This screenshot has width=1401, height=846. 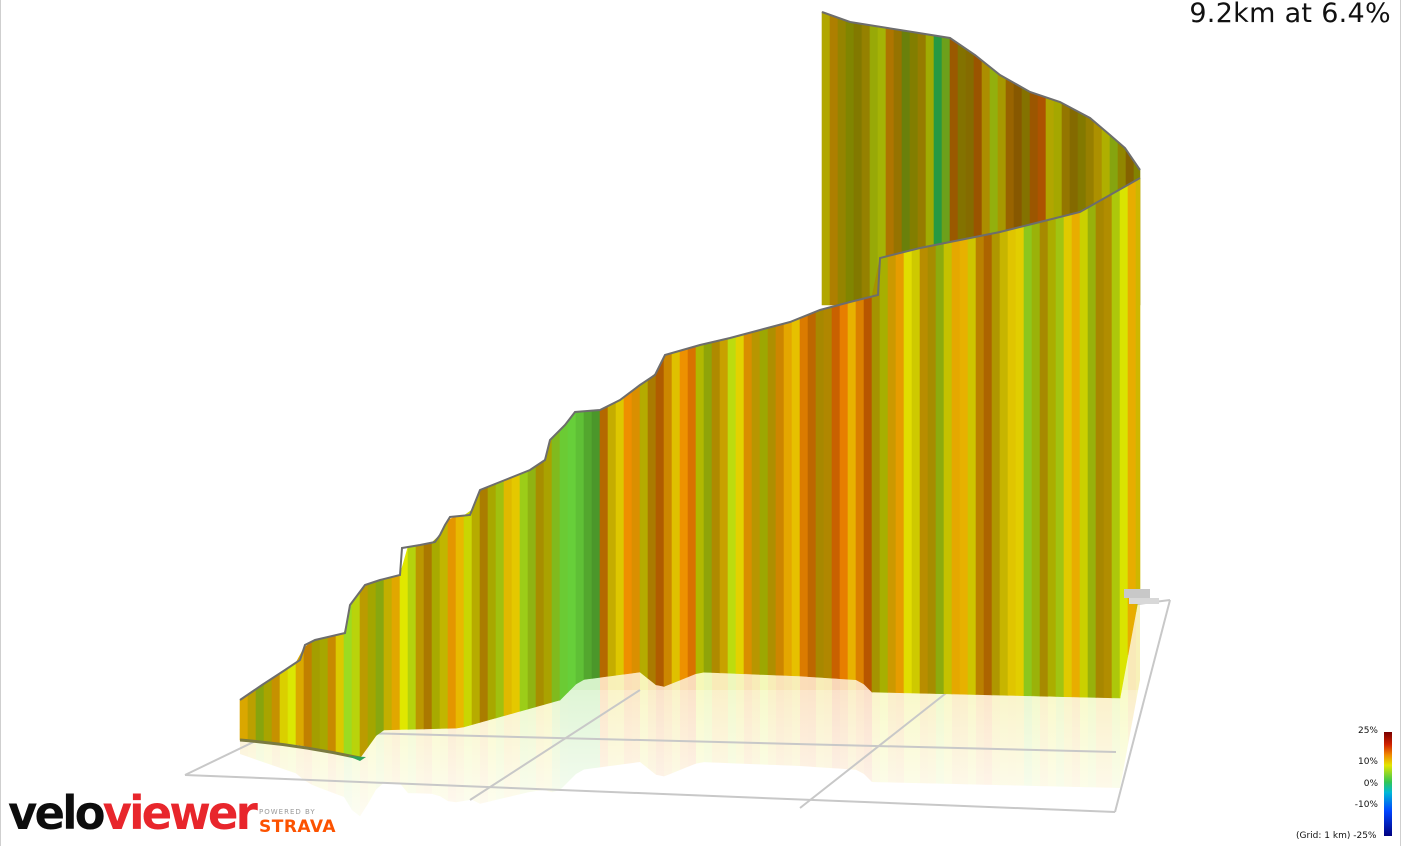 What do you see at coordinates (1336, 836) in the screenshot?
I see `grid-scale-label: (Grid: 1 km) -25%` at bounding box center [1336, 836].